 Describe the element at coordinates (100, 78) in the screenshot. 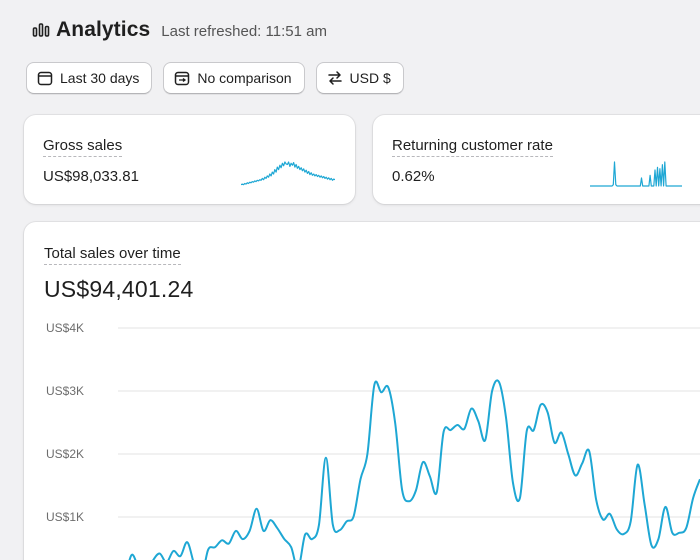

I see `date-range-label: Last 30 days` at that location.